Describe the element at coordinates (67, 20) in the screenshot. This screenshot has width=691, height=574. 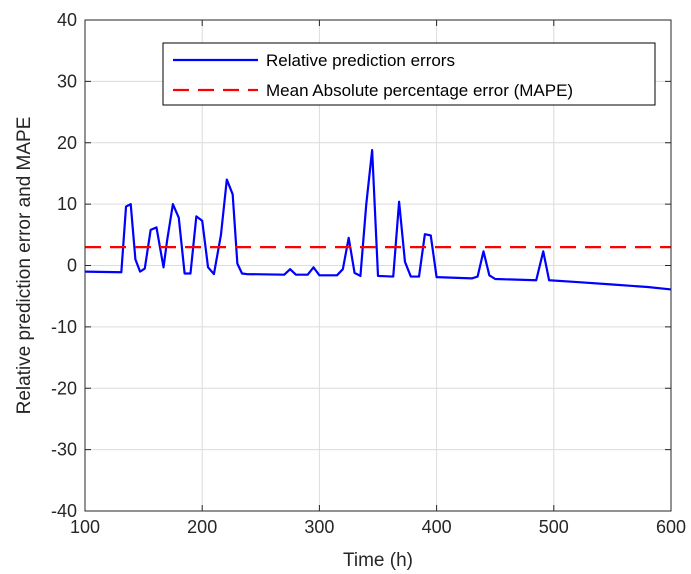
I see `y-tick-label: 40` at that location.